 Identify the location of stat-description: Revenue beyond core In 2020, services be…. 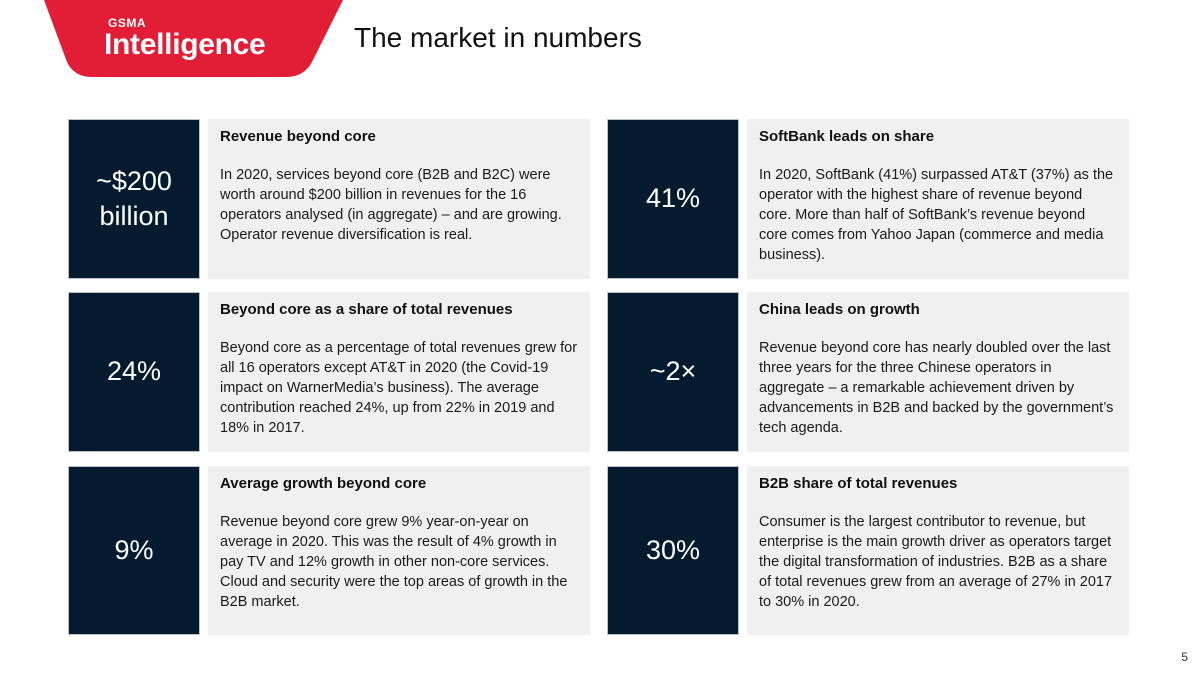
(399, 199).